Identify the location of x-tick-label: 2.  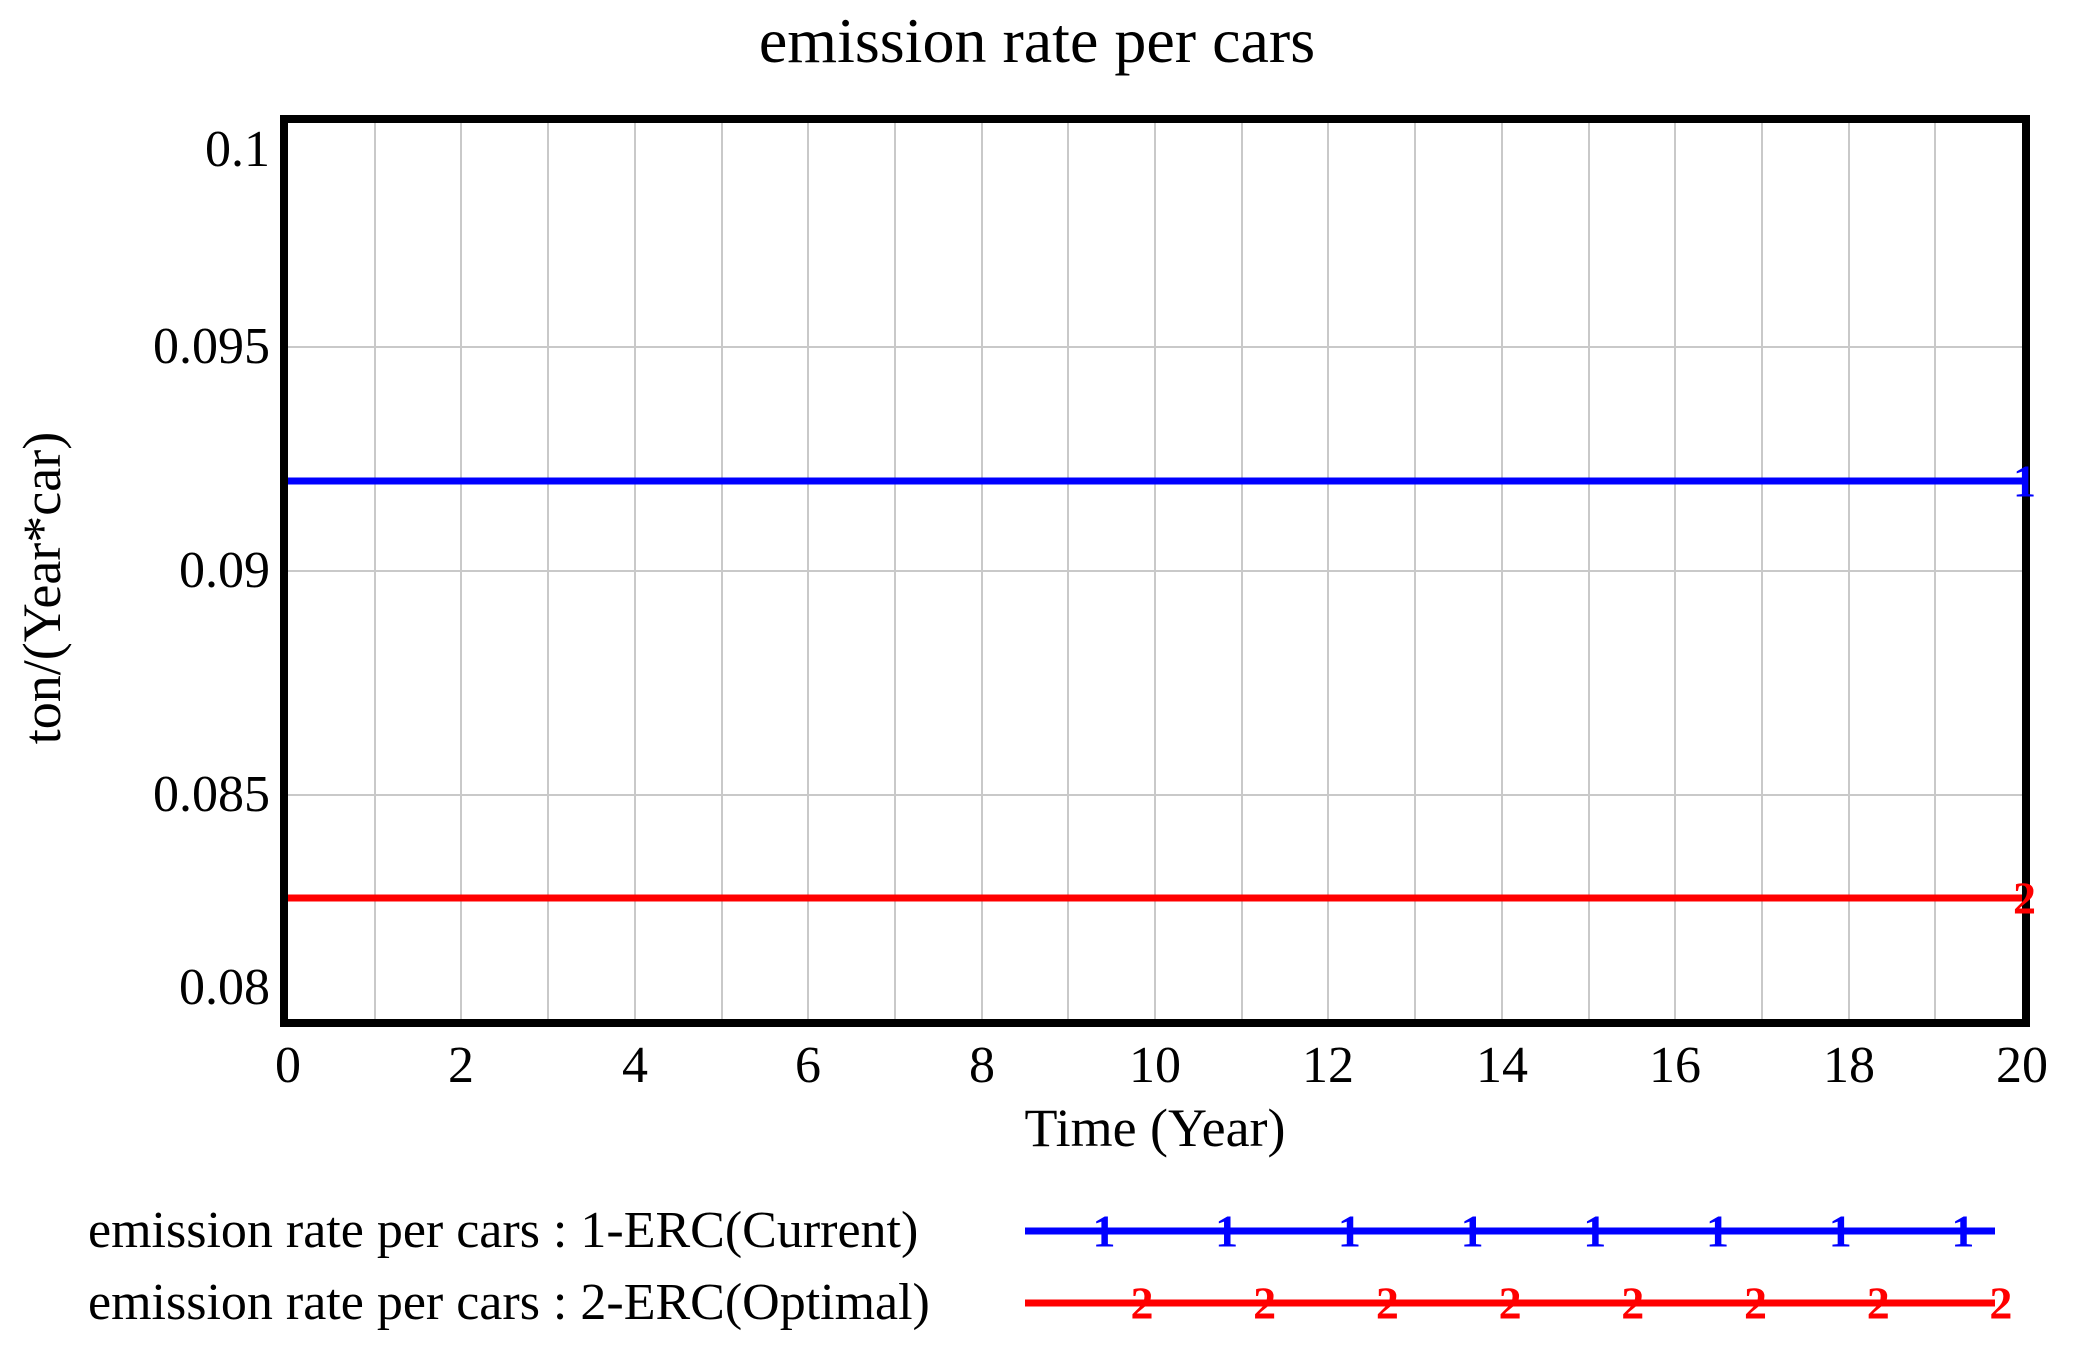
(461, 1065).